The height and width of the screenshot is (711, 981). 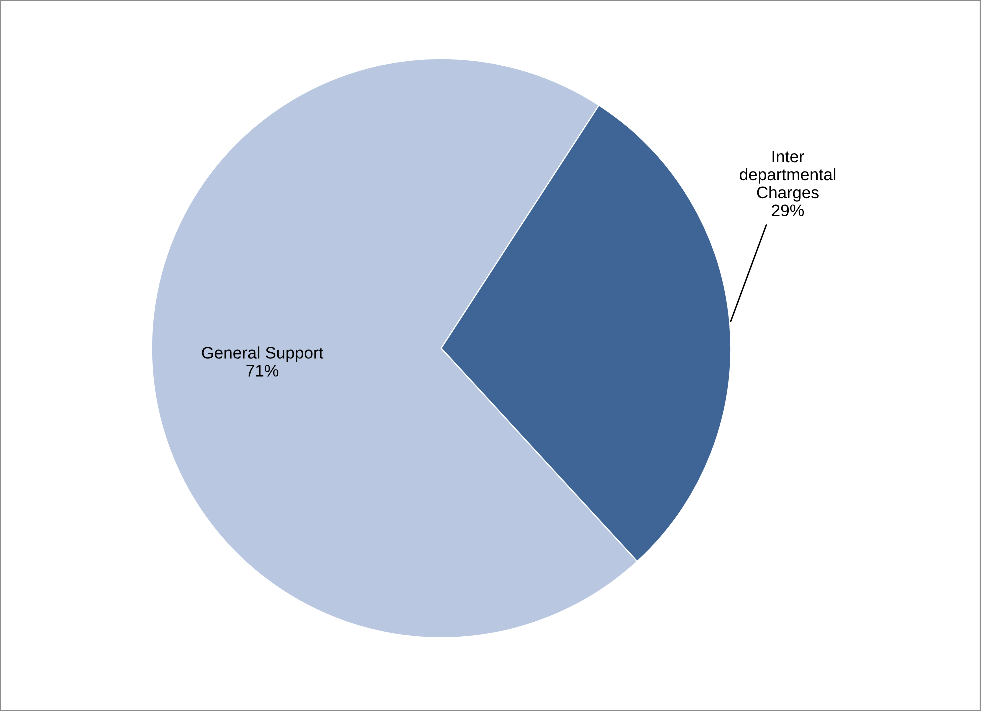 What do you see at coordinates (263, 354) in the screenshot?
I see `slice-label: General Support` at bounding box center [263, 354].